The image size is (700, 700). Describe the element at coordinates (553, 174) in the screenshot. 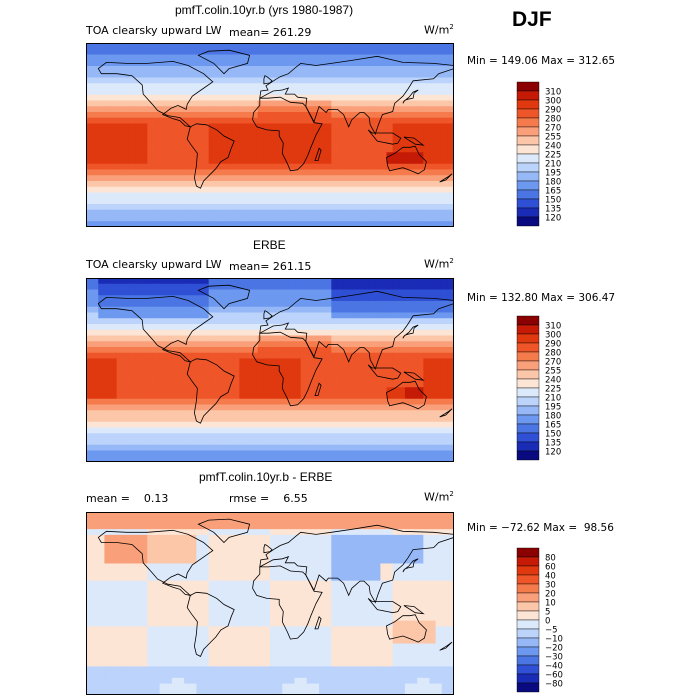

I see `colorbar-tick-label: 195` at that location.